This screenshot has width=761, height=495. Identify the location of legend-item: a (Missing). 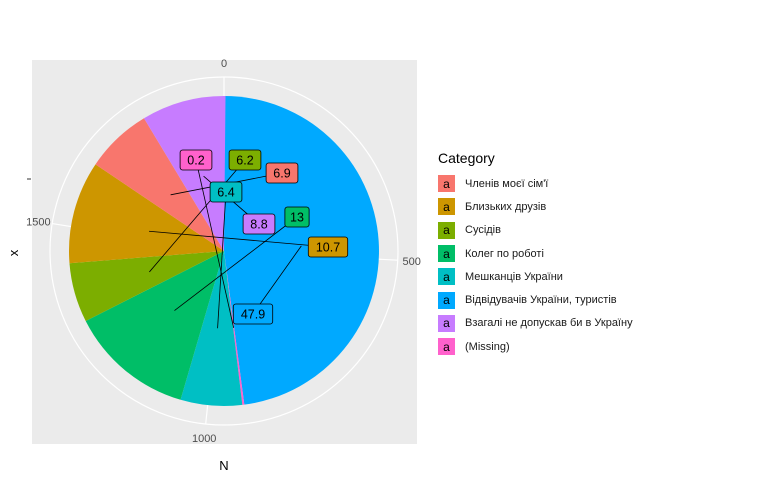
(535, 346).